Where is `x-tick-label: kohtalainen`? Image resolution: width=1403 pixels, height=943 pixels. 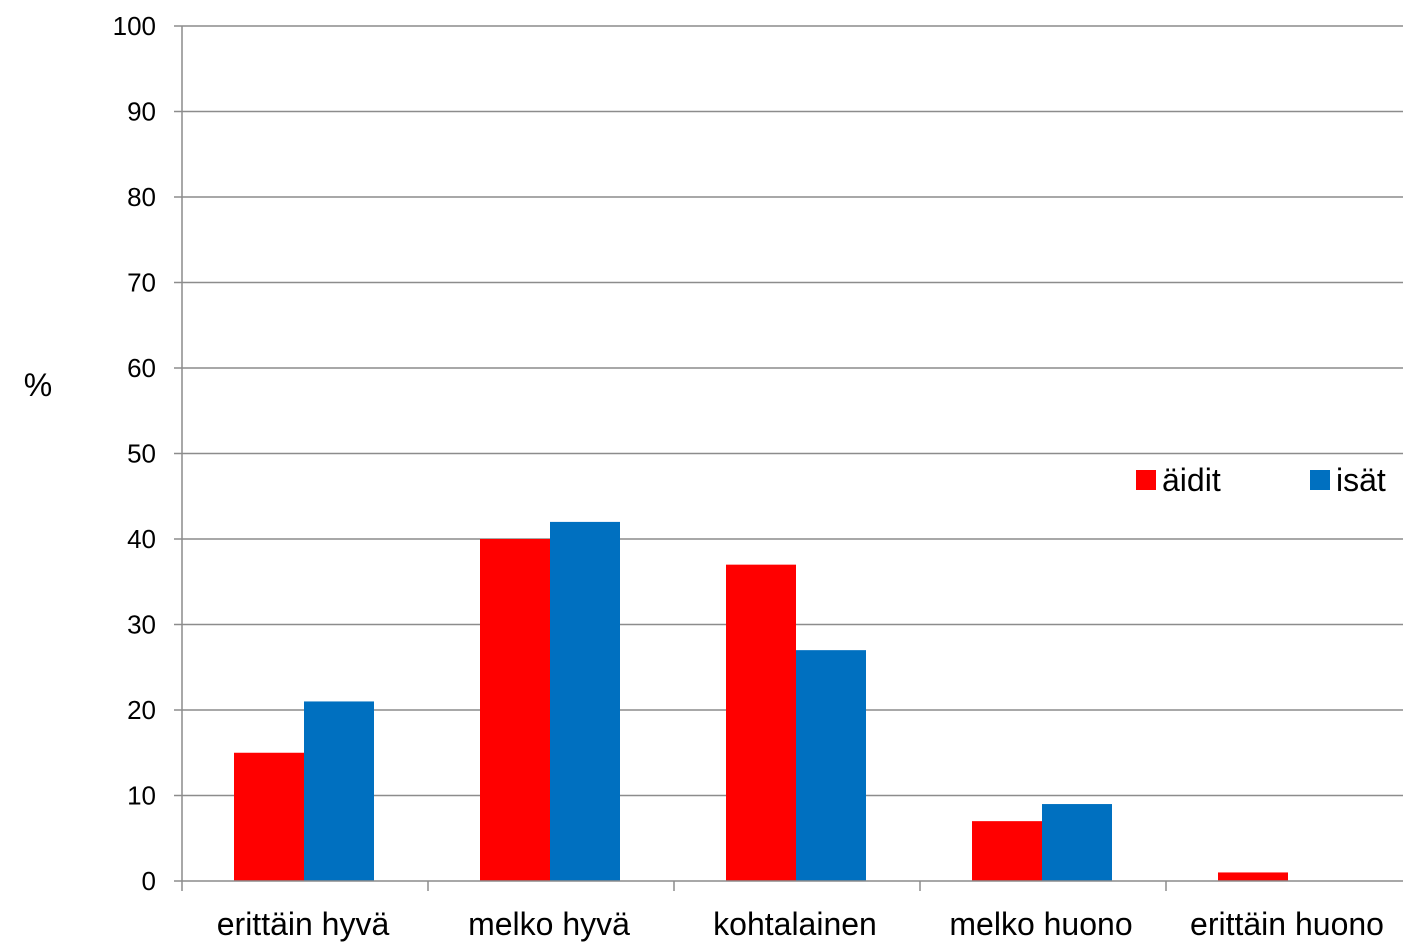 x-tick-label: kohtalainen is located at coordinates (795, 924).